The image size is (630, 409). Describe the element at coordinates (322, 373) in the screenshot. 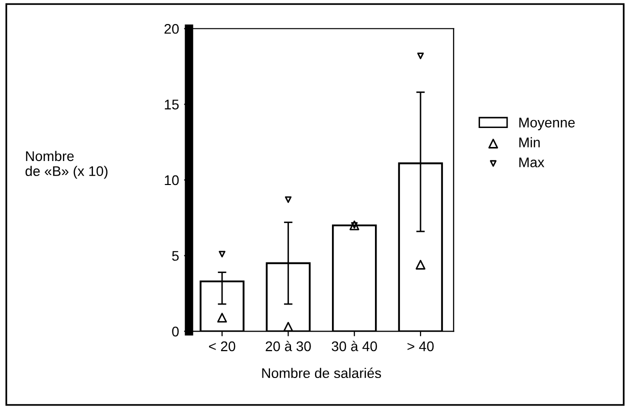

I see `x-axis-title: Nombre de salariés` at that location.